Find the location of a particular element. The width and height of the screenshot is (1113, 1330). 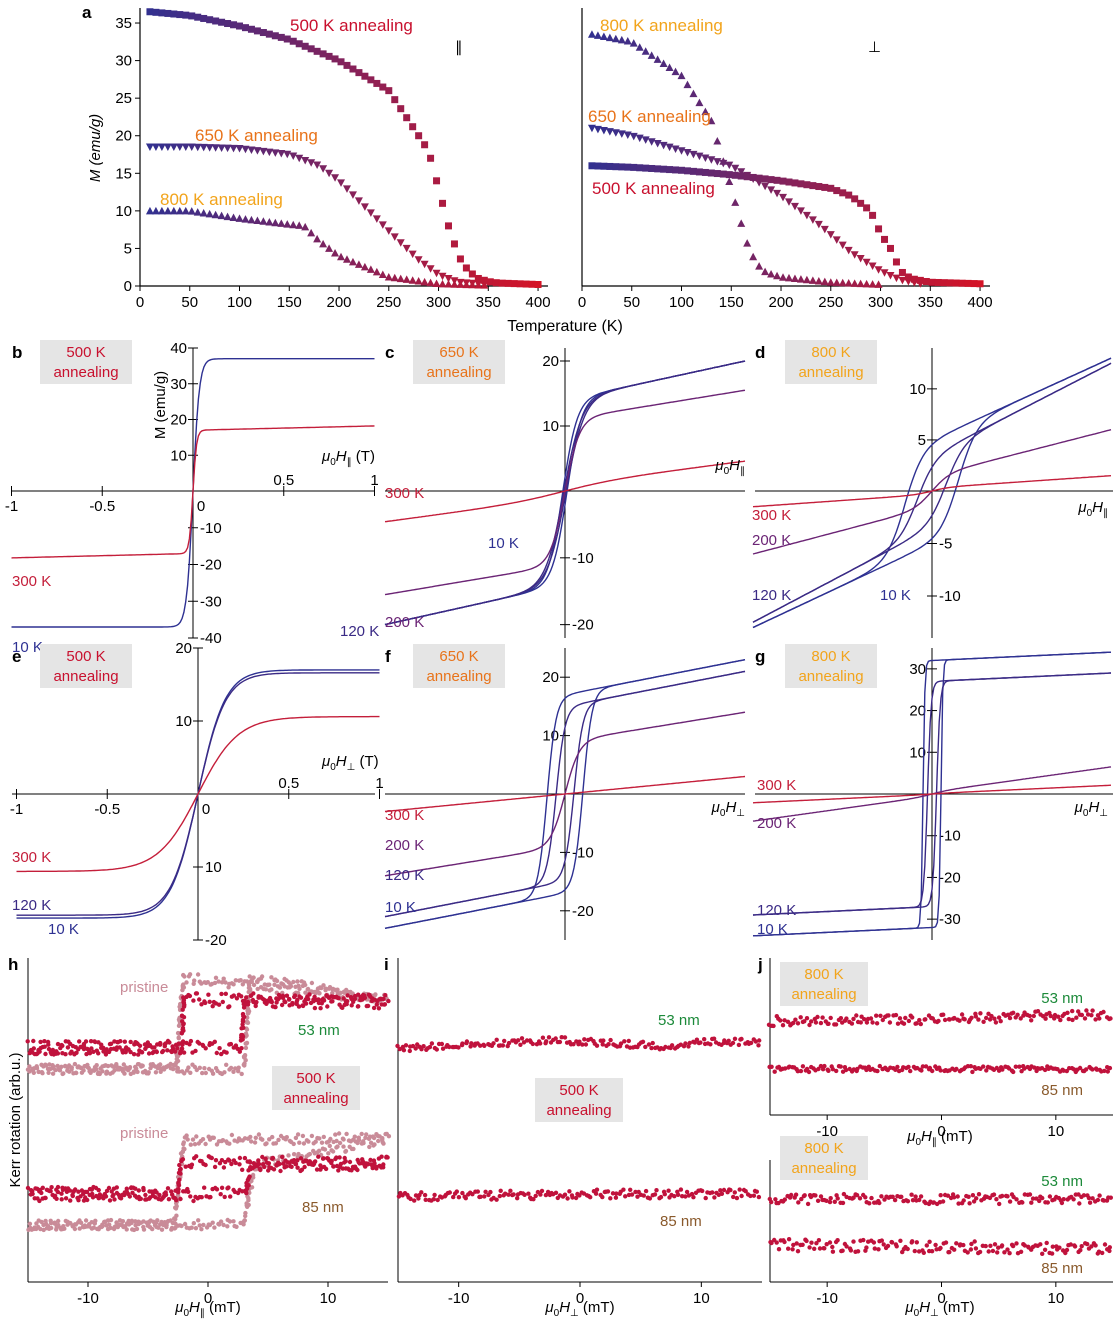

y-axis-label: M (emu/g) is located at coordinates (95, 148).